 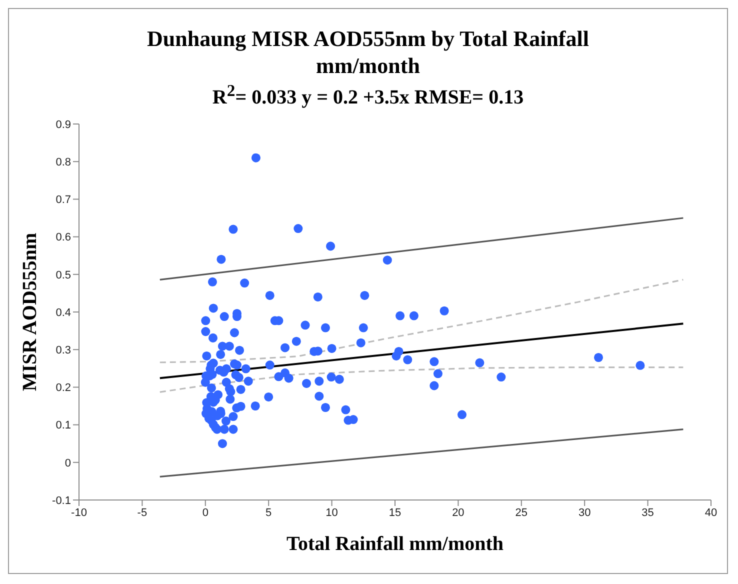 What do you see at coordinates (458, 512) in the screenshot?
I see `x-tick-label: 20` at bounding box center [458, 512].